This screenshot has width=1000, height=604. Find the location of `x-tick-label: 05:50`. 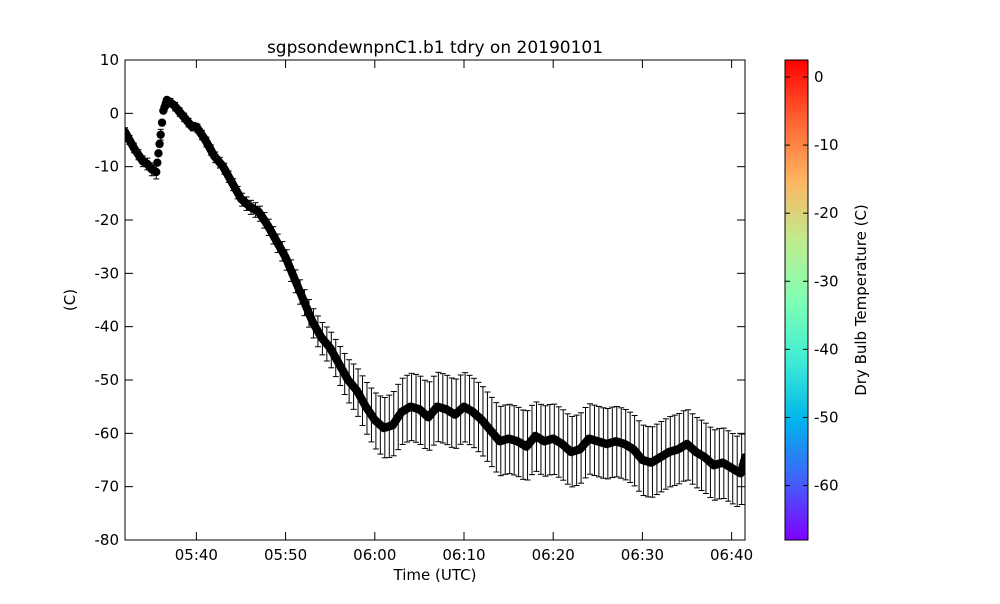

x-tick-label: 05:50 is located at coordinates (285, 555).